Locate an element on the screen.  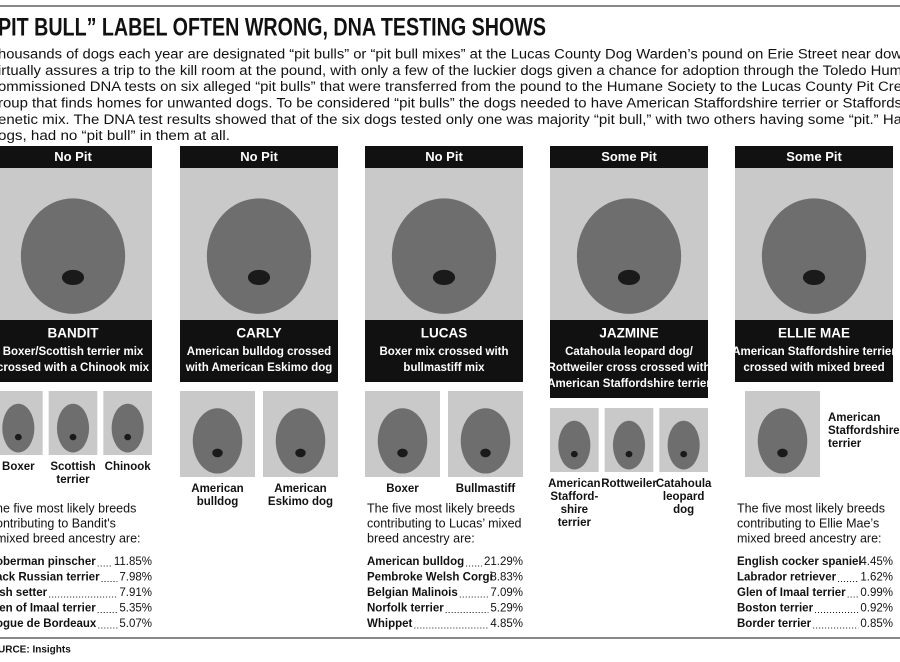
ancestry-percent: 11.85% is located at coordinates (133, 562).